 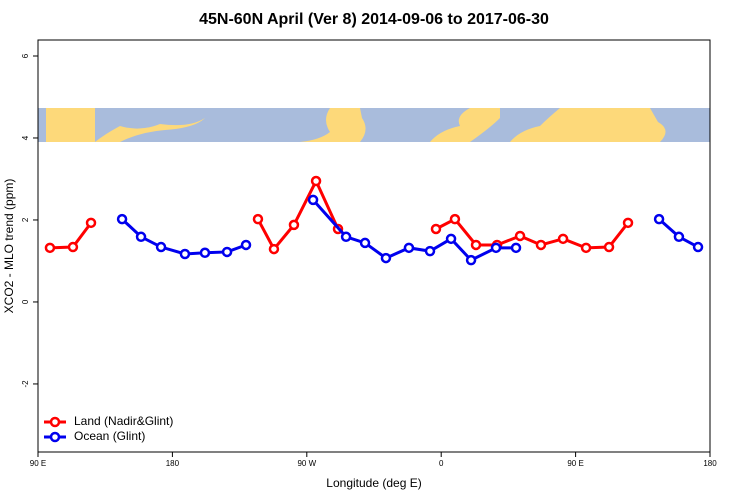 What do you see at coordinates (25, 55) in the screenshot?
I see `y-tick-label: 6` at bounding box center [25, 55].